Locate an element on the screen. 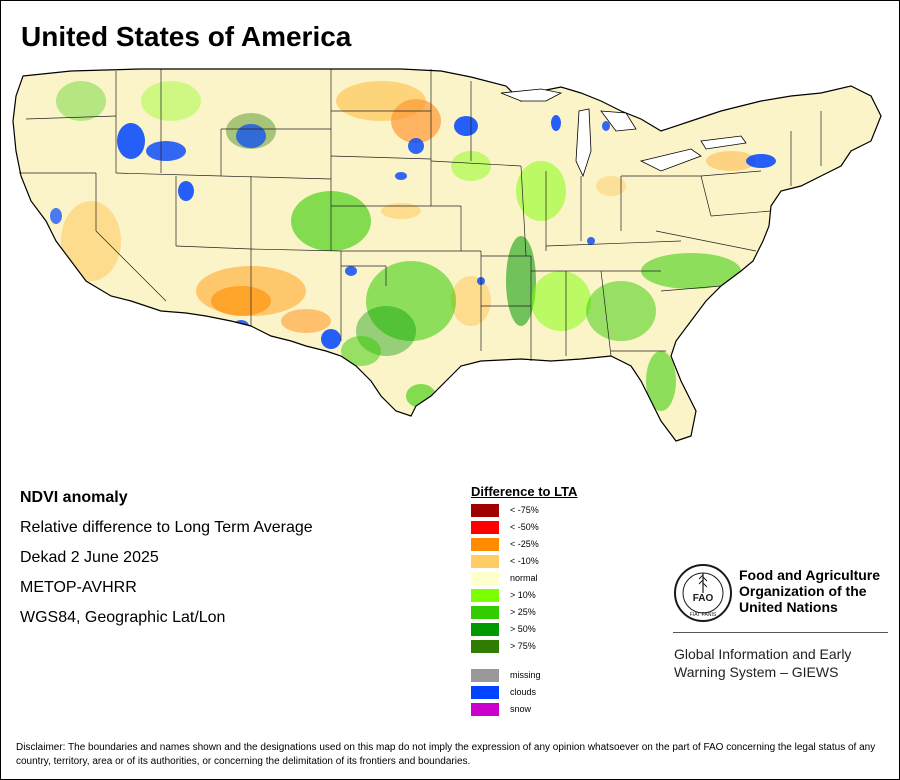 The height and width of the screenshot is (780, 900). legend-label: > 25% is located at coordinates (523, 612).